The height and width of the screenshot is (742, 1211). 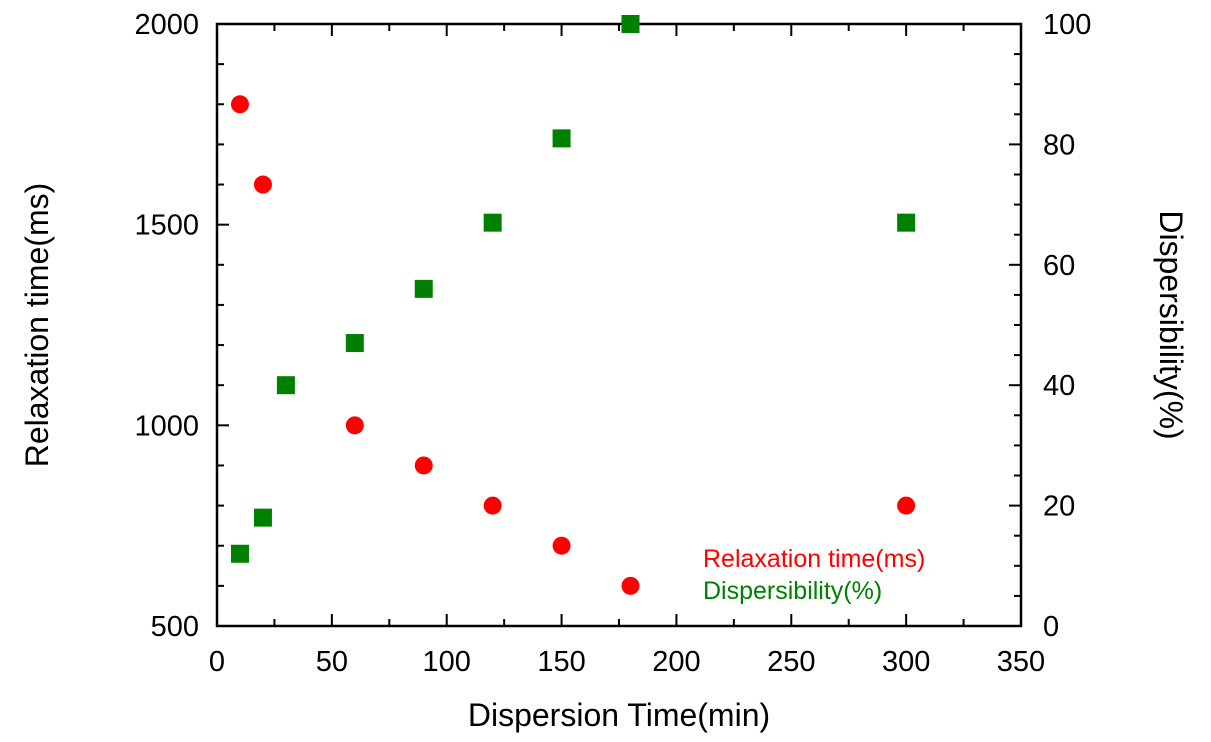 What do you see at coordinates (1059, 145) in the screenshot?
I see `y-right-tick-label: 80` at bounding box center [1059, 145].